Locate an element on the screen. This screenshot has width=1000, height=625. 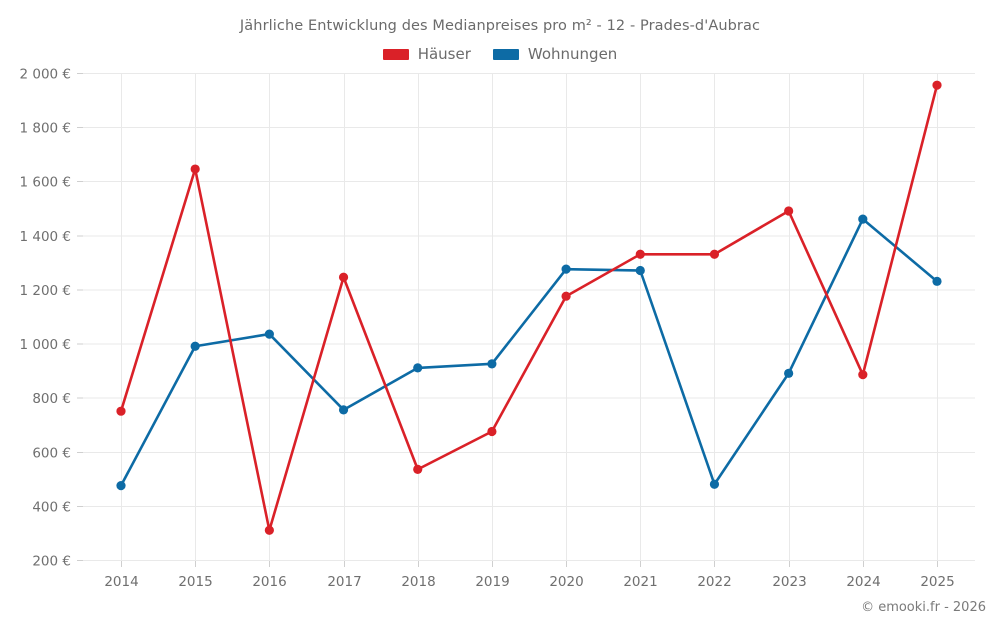
x-axis-tick-label: 2025 is located at coordinates (937, 582).